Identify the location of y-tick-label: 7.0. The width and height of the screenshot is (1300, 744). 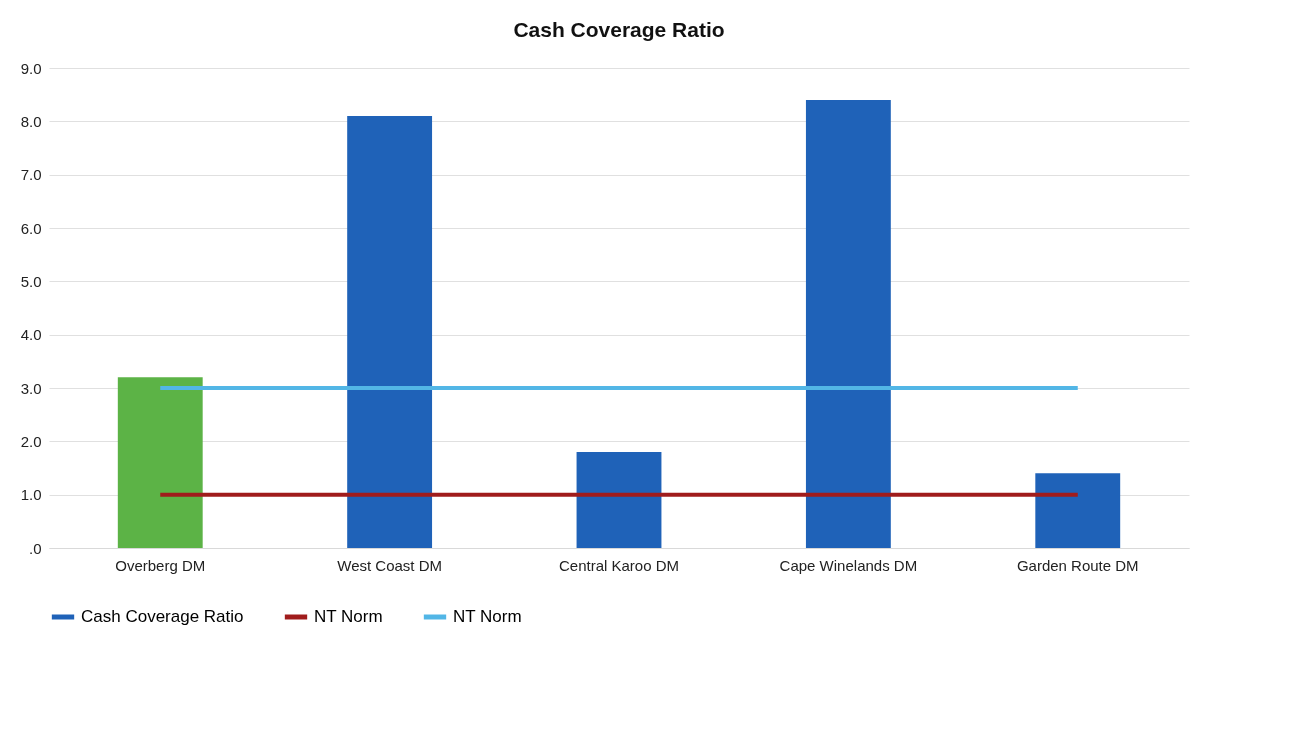
(31, 175).